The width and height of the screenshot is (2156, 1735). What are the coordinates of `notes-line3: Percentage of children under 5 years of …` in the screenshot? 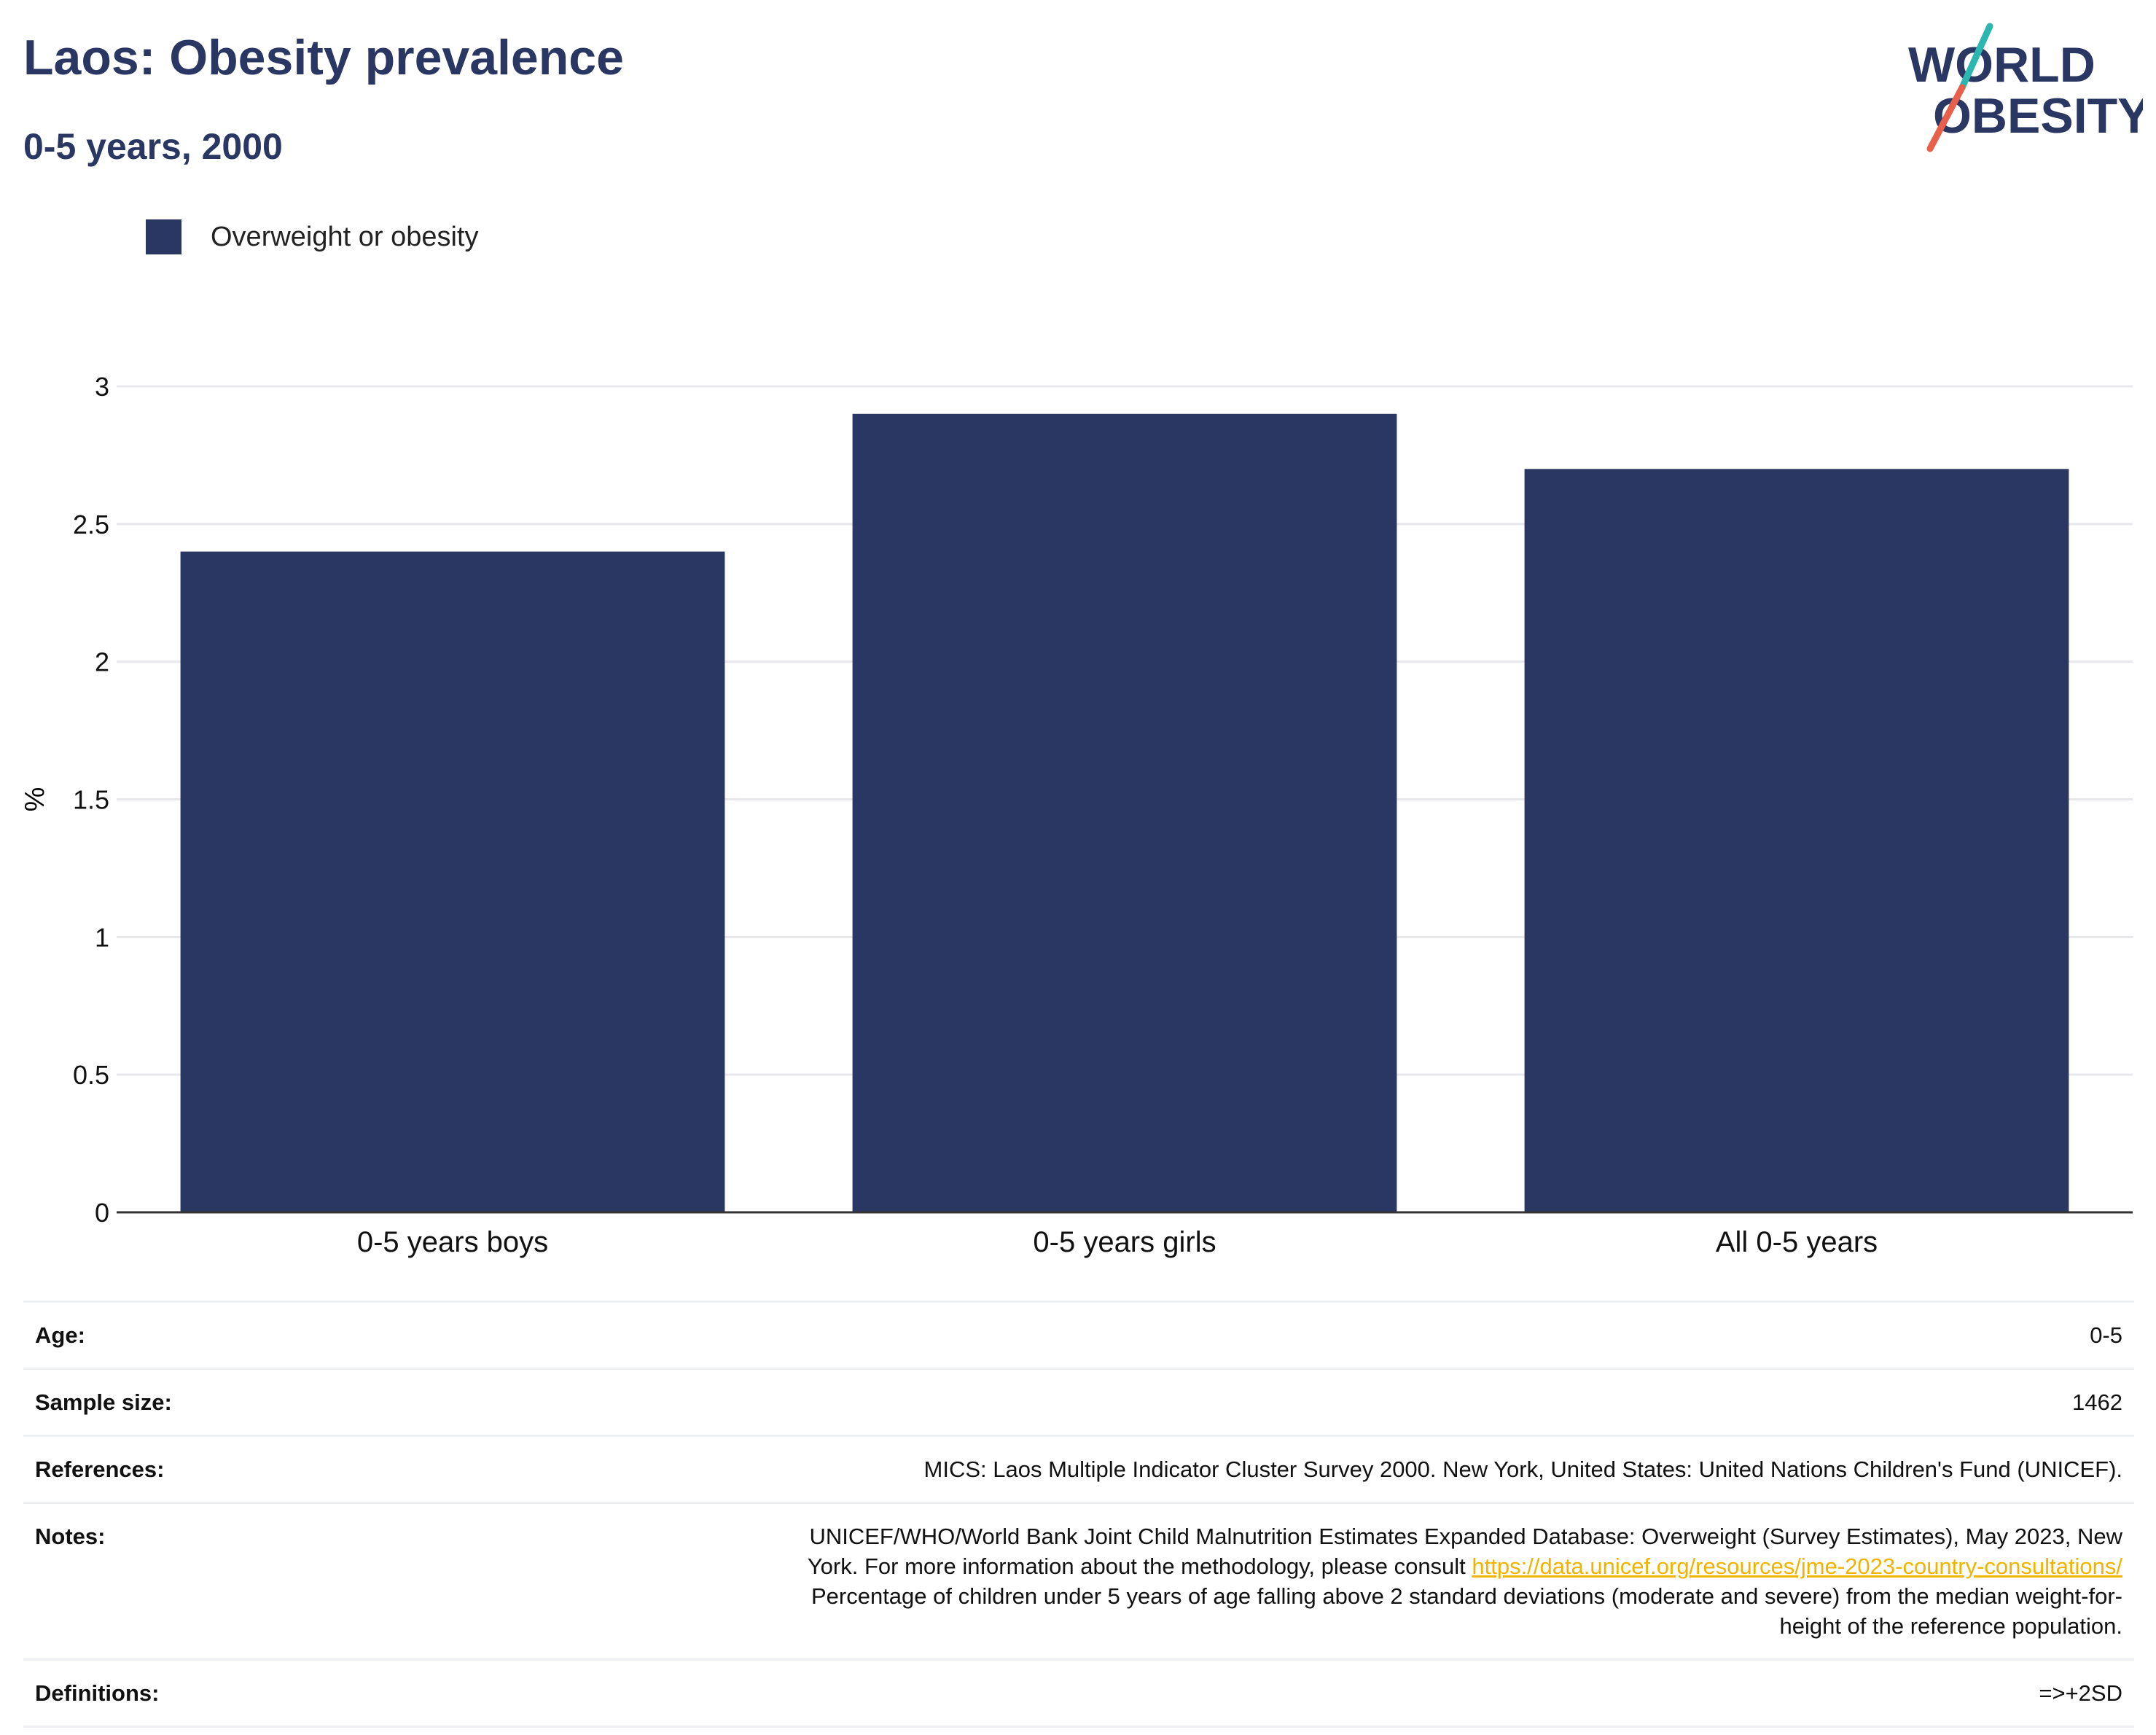 It's located at (1467, 1596).